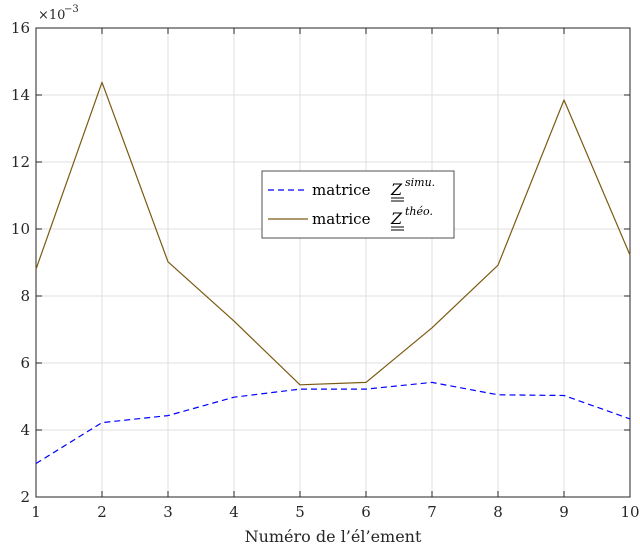 The height and width of the screenshot is (550, 640). Describe the element at coordinates (629, 512) in the screenshot. I see `x-tick-label: 10` at that location.